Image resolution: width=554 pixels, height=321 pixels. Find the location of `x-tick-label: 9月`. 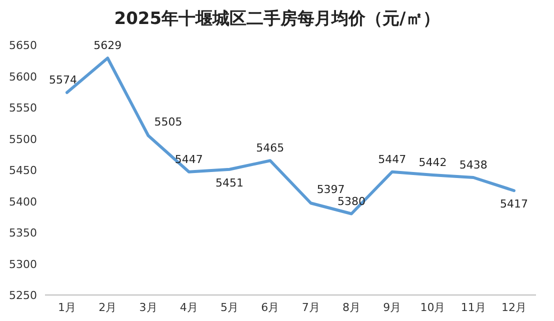

x-tick-label: 9月 is located at coordinates (392, 307).